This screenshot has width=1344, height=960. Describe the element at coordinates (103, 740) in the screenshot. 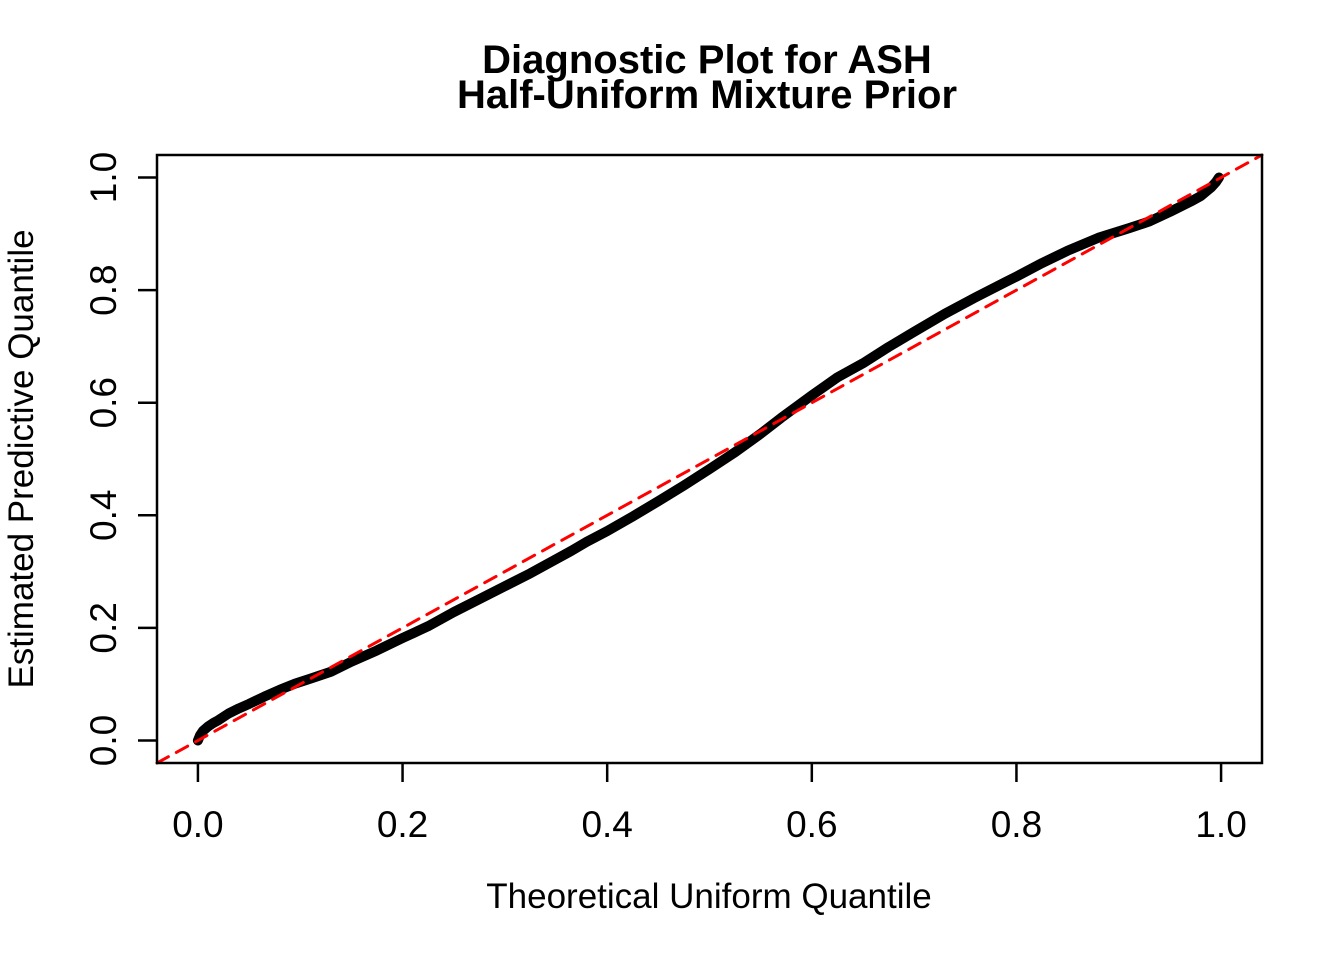

I see `y-tick-label: 0.0` at that location.